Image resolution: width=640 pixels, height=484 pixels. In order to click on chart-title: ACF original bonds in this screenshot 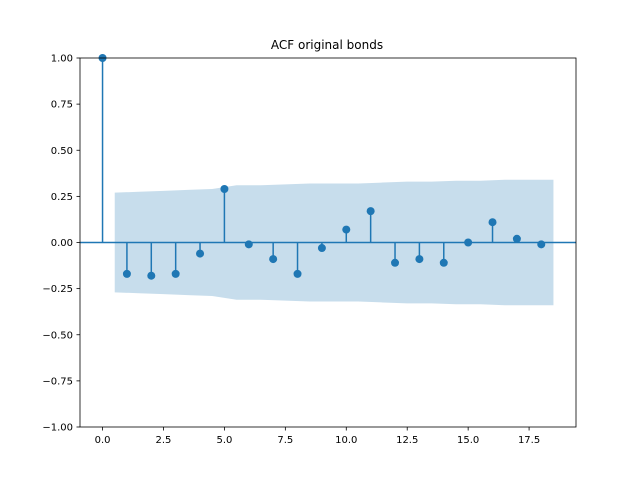, I will do `click(327, 45)`.